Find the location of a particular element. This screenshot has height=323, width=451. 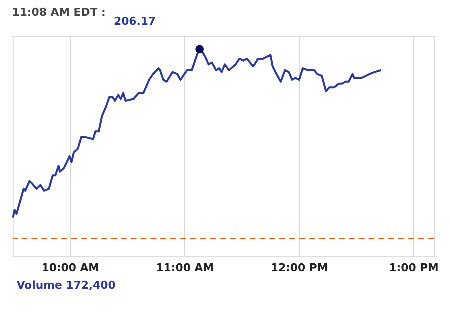

x-tick-label: 12:00 PM is located at coordinates (299, 267).